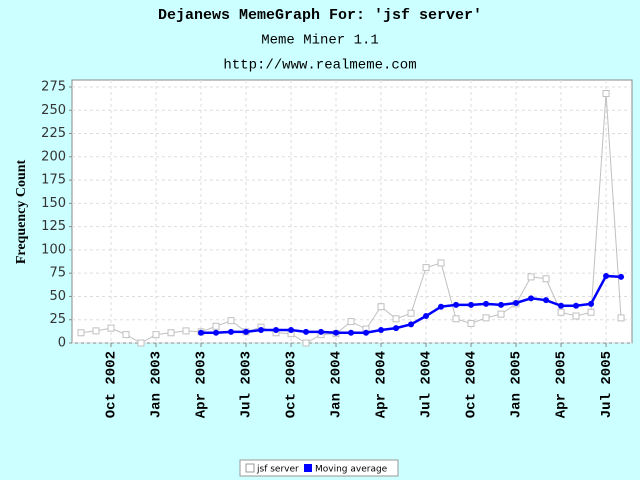 This screenshot has height=480, width=640. I want to click on legend, so click(319, 468).